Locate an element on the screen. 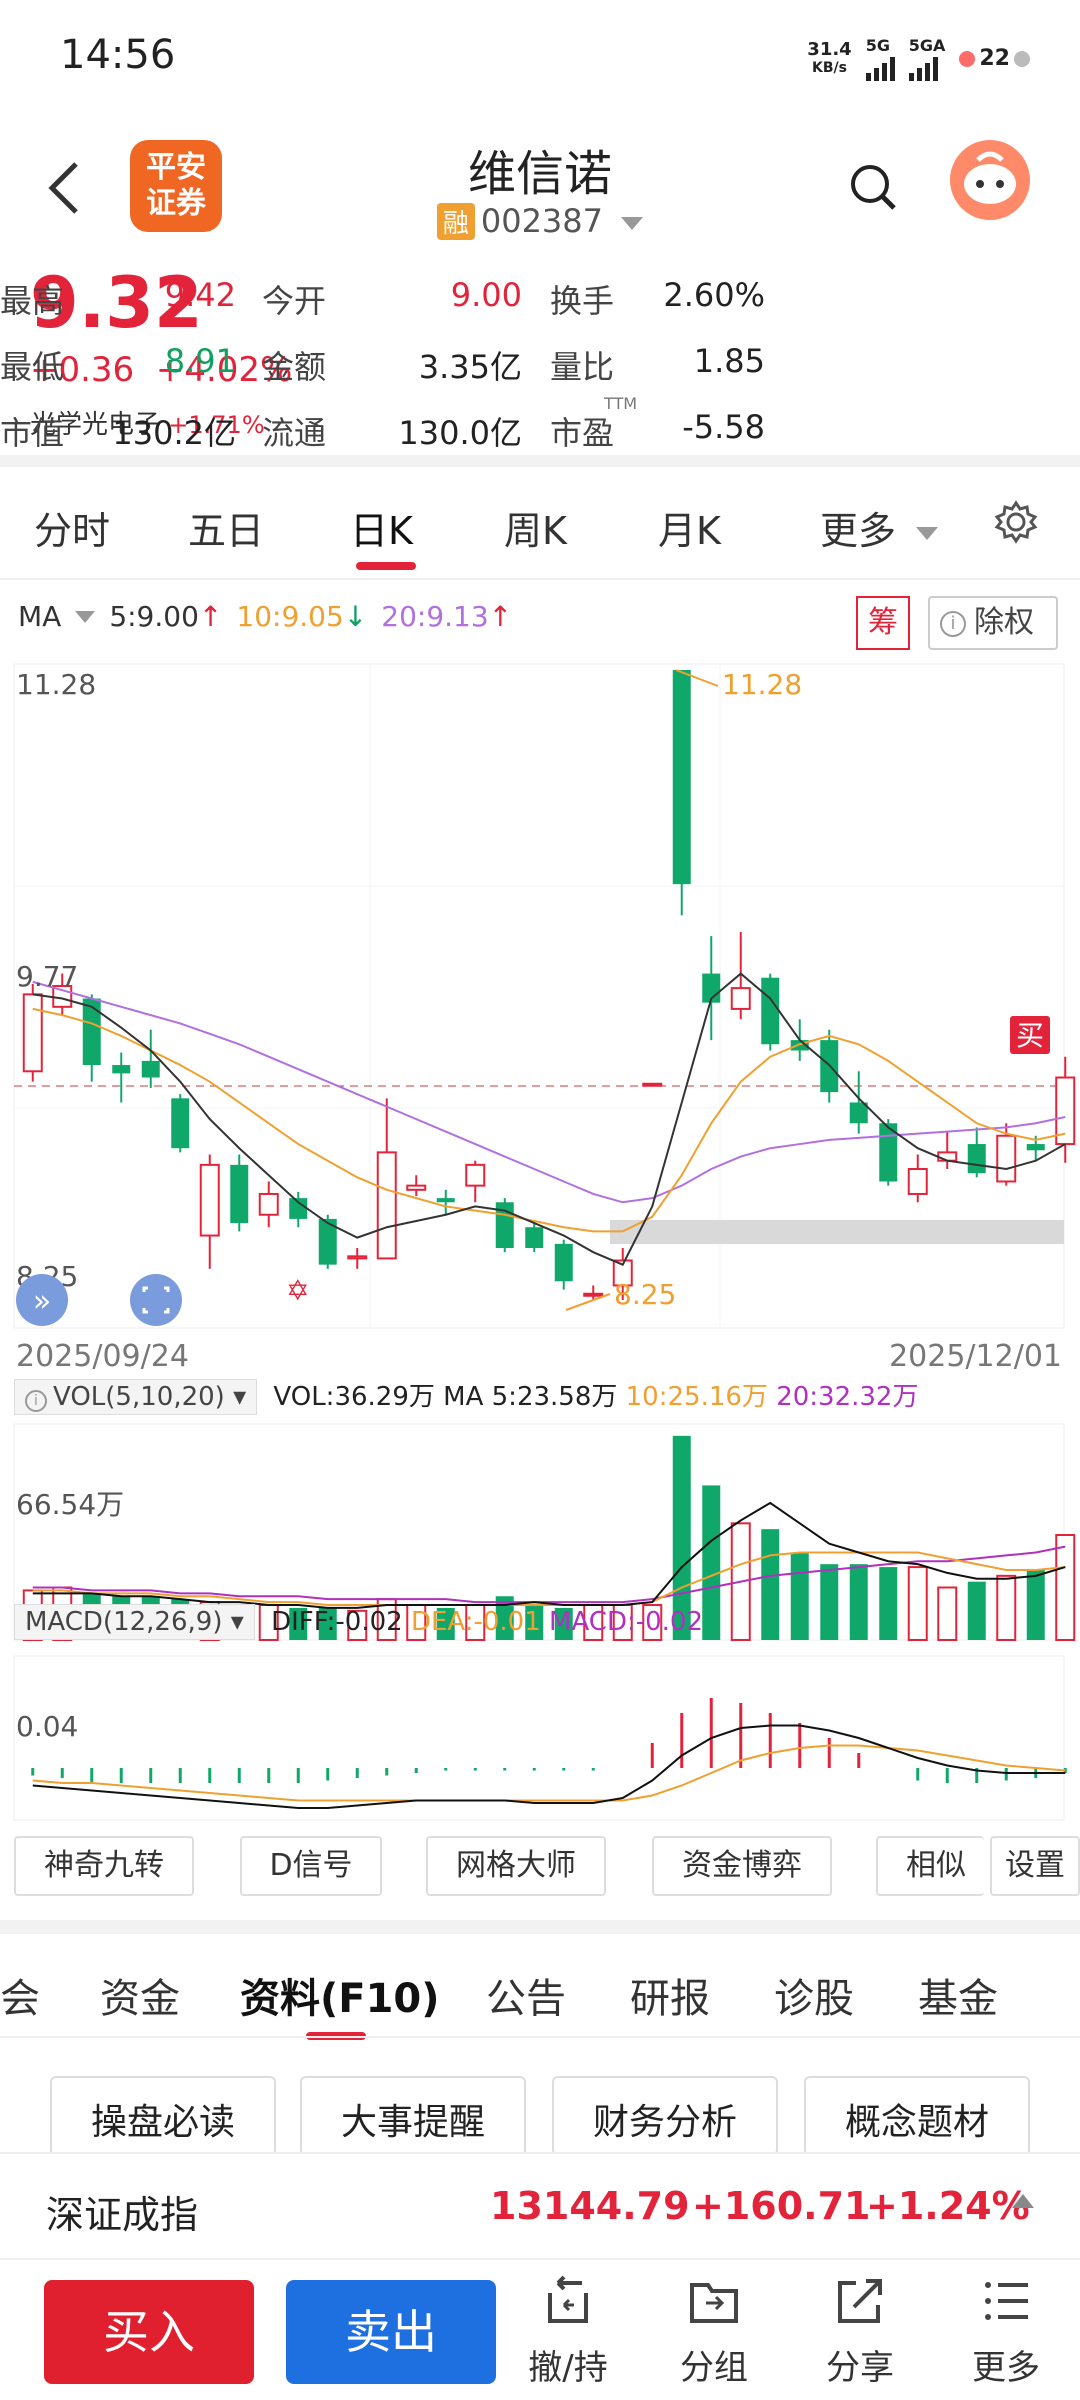 The image size is (1080, 2400). price-change: +0.36 +4.02% is located at coordinates (161, 370).